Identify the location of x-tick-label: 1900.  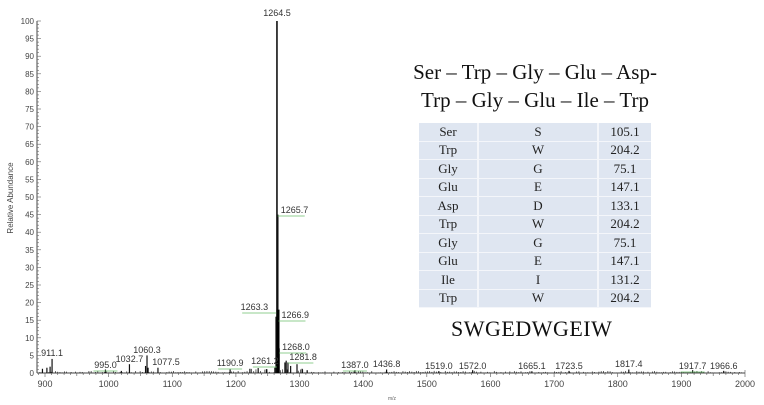
(681, 384).